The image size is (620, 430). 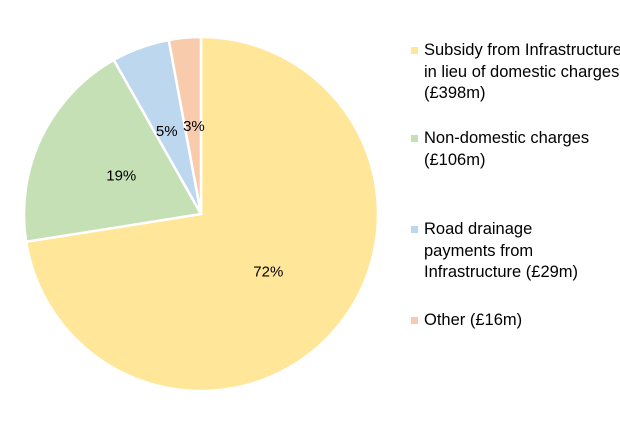 I want to click on legend-label: Non-domestic charges (£106m), so click(x=507, y=149).